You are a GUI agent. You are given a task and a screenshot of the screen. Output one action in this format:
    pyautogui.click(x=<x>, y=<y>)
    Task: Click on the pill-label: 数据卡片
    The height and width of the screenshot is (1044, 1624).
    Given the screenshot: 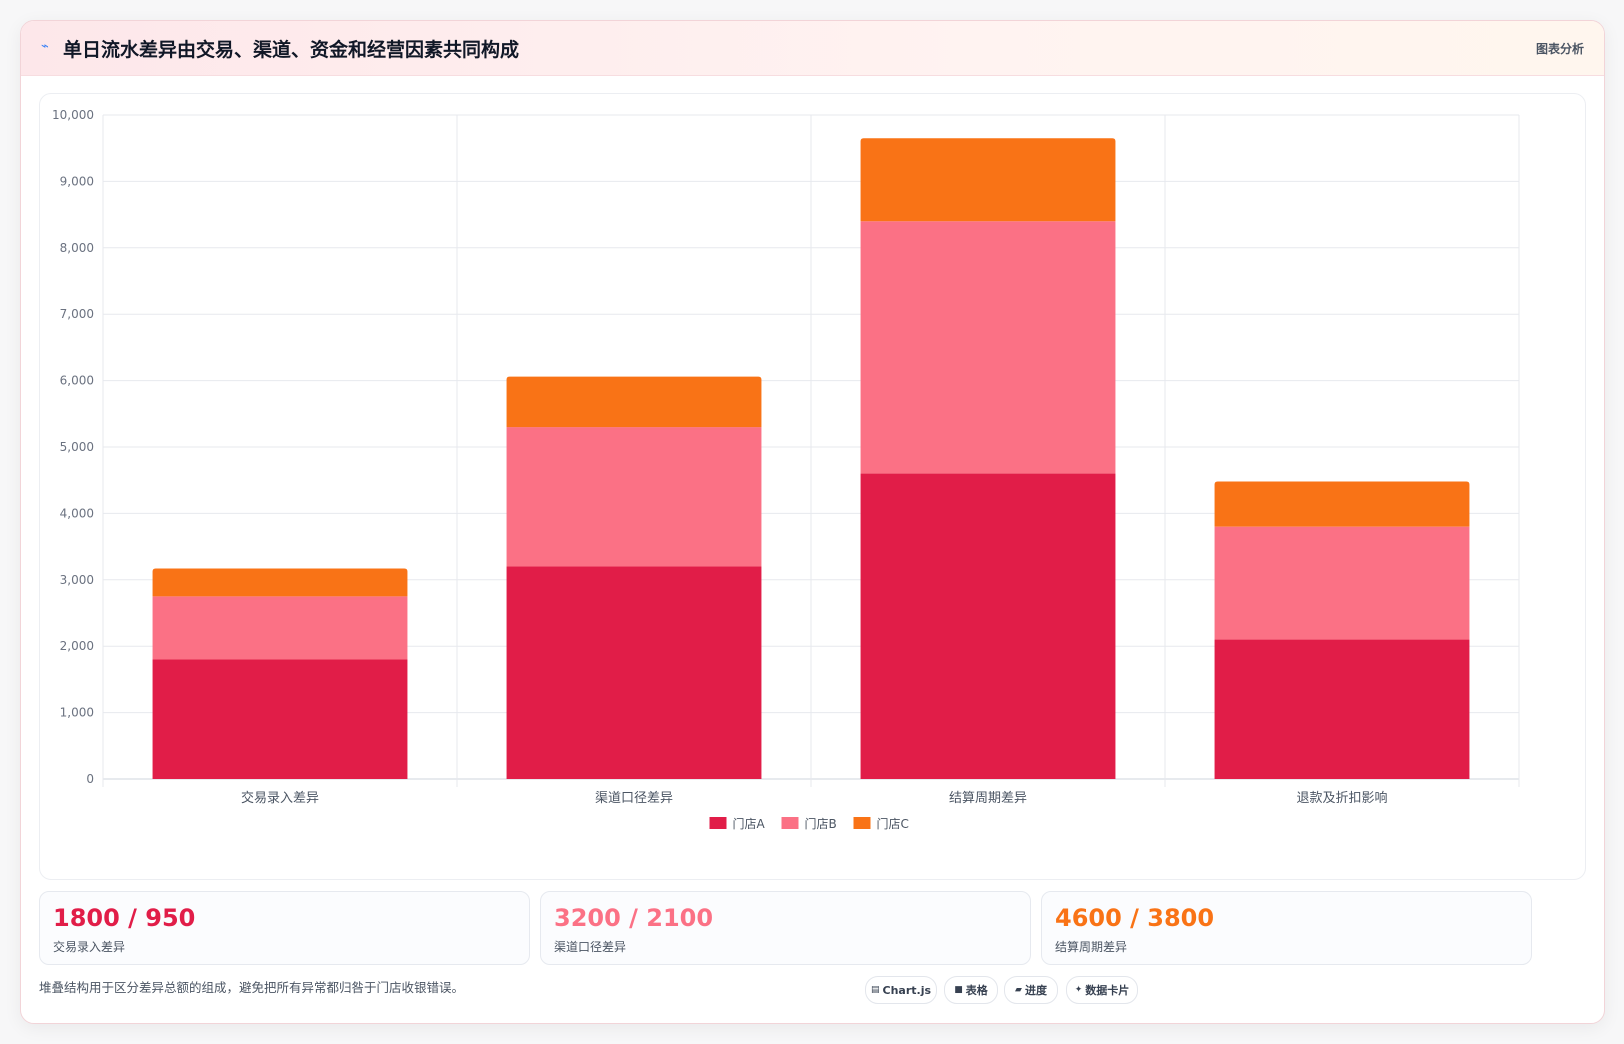 What is the action you would take?
    pyautogui.click(x=1107, y=990)
    